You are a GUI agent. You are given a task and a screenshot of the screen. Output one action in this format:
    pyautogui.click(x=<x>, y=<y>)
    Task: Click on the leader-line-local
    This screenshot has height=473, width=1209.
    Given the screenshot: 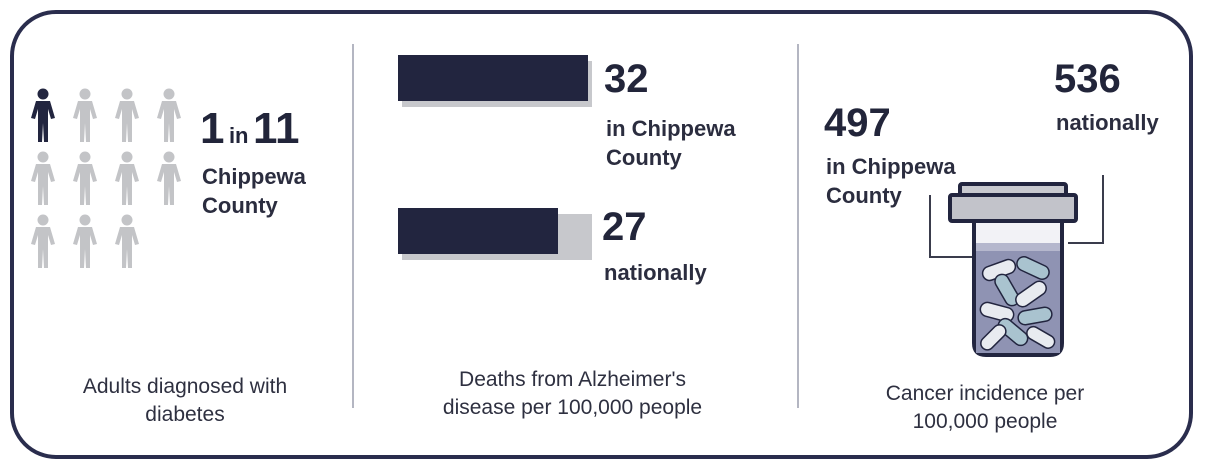 What is the action you would take?
    pyautogui.click(x=950, y=226)
    